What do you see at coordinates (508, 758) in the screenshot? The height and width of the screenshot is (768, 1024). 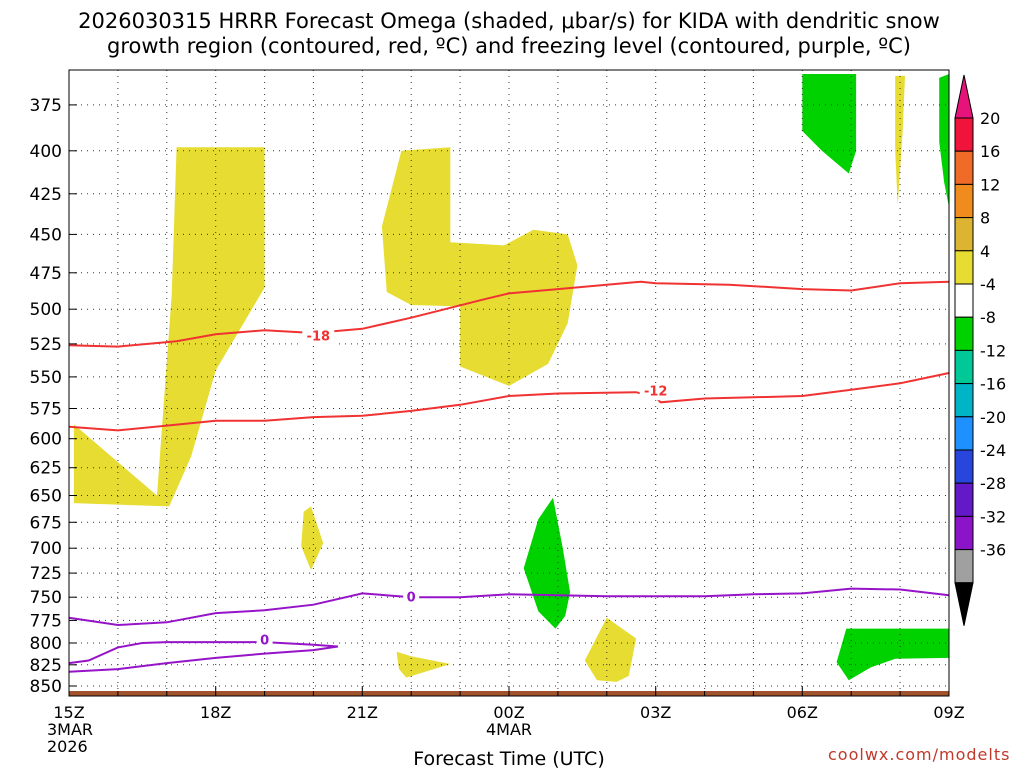 I see `x-axis-label: Forecast Time (UTC)` at bounding box center [508, 758].